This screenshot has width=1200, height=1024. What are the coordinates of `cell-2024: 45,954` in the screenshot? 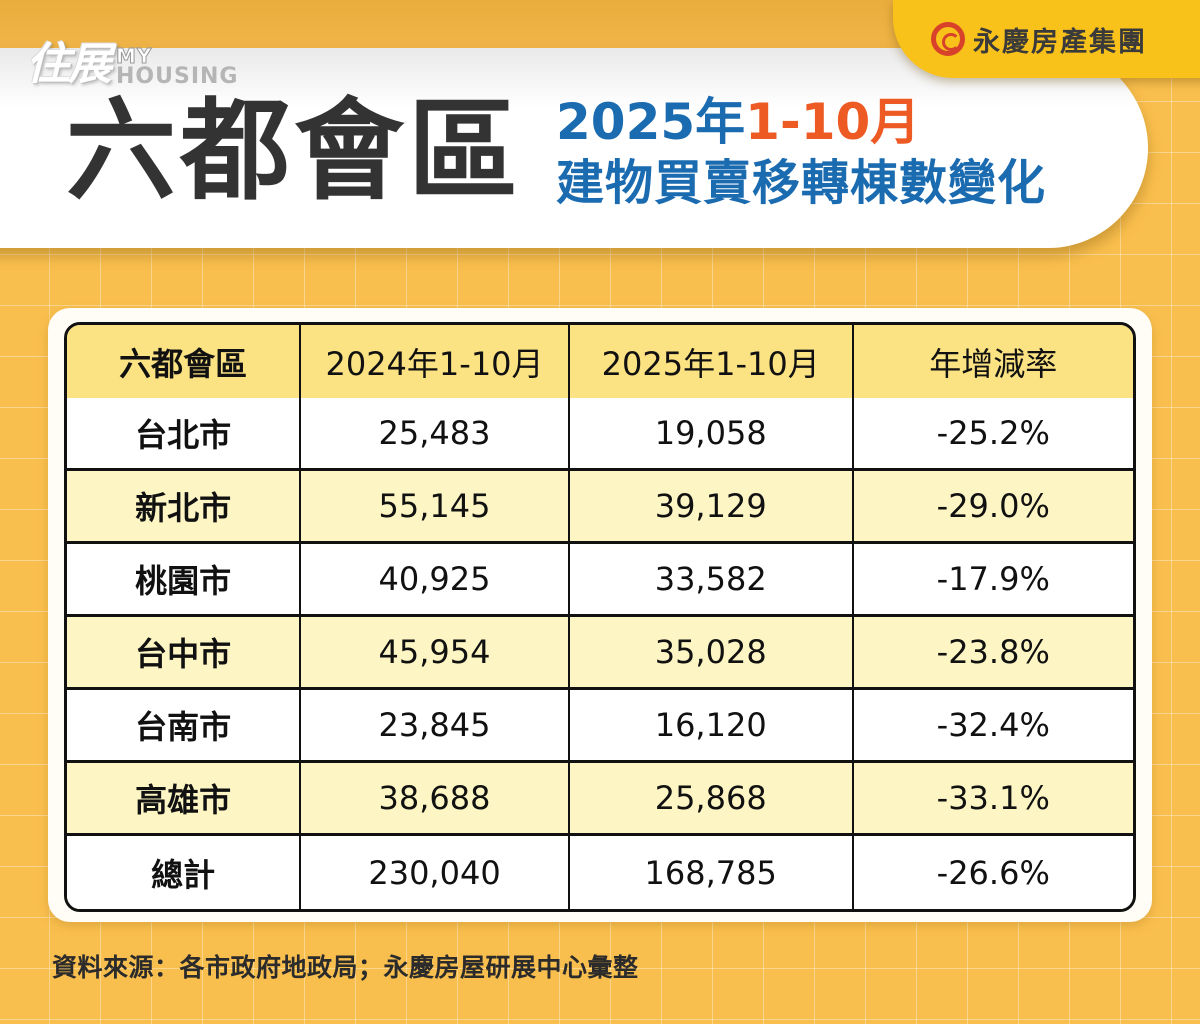 It's located at (435, 653).